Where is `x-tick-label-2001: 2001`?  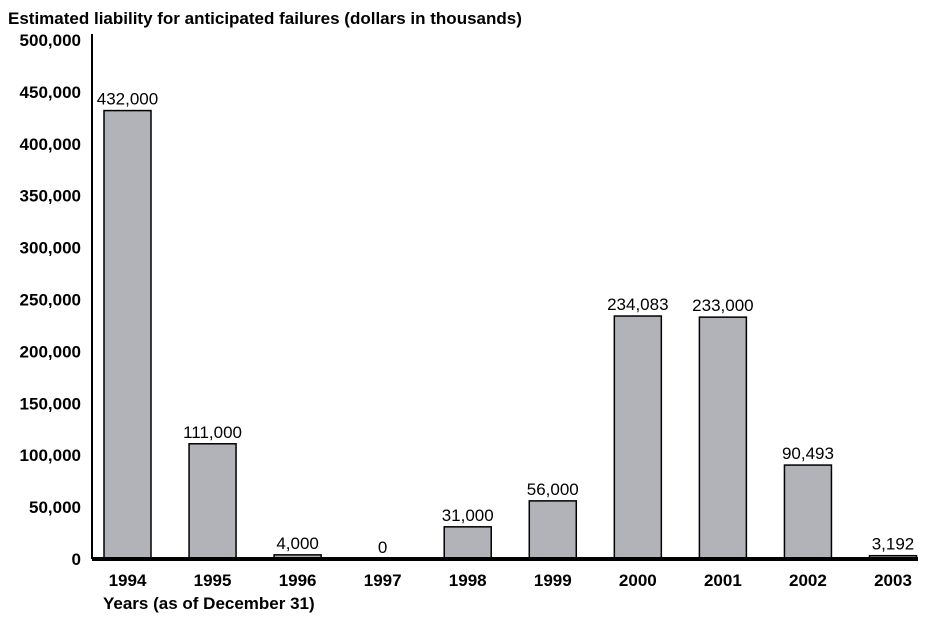 x-tick-label-2001: 2001 is located at coordinates (723, 580).